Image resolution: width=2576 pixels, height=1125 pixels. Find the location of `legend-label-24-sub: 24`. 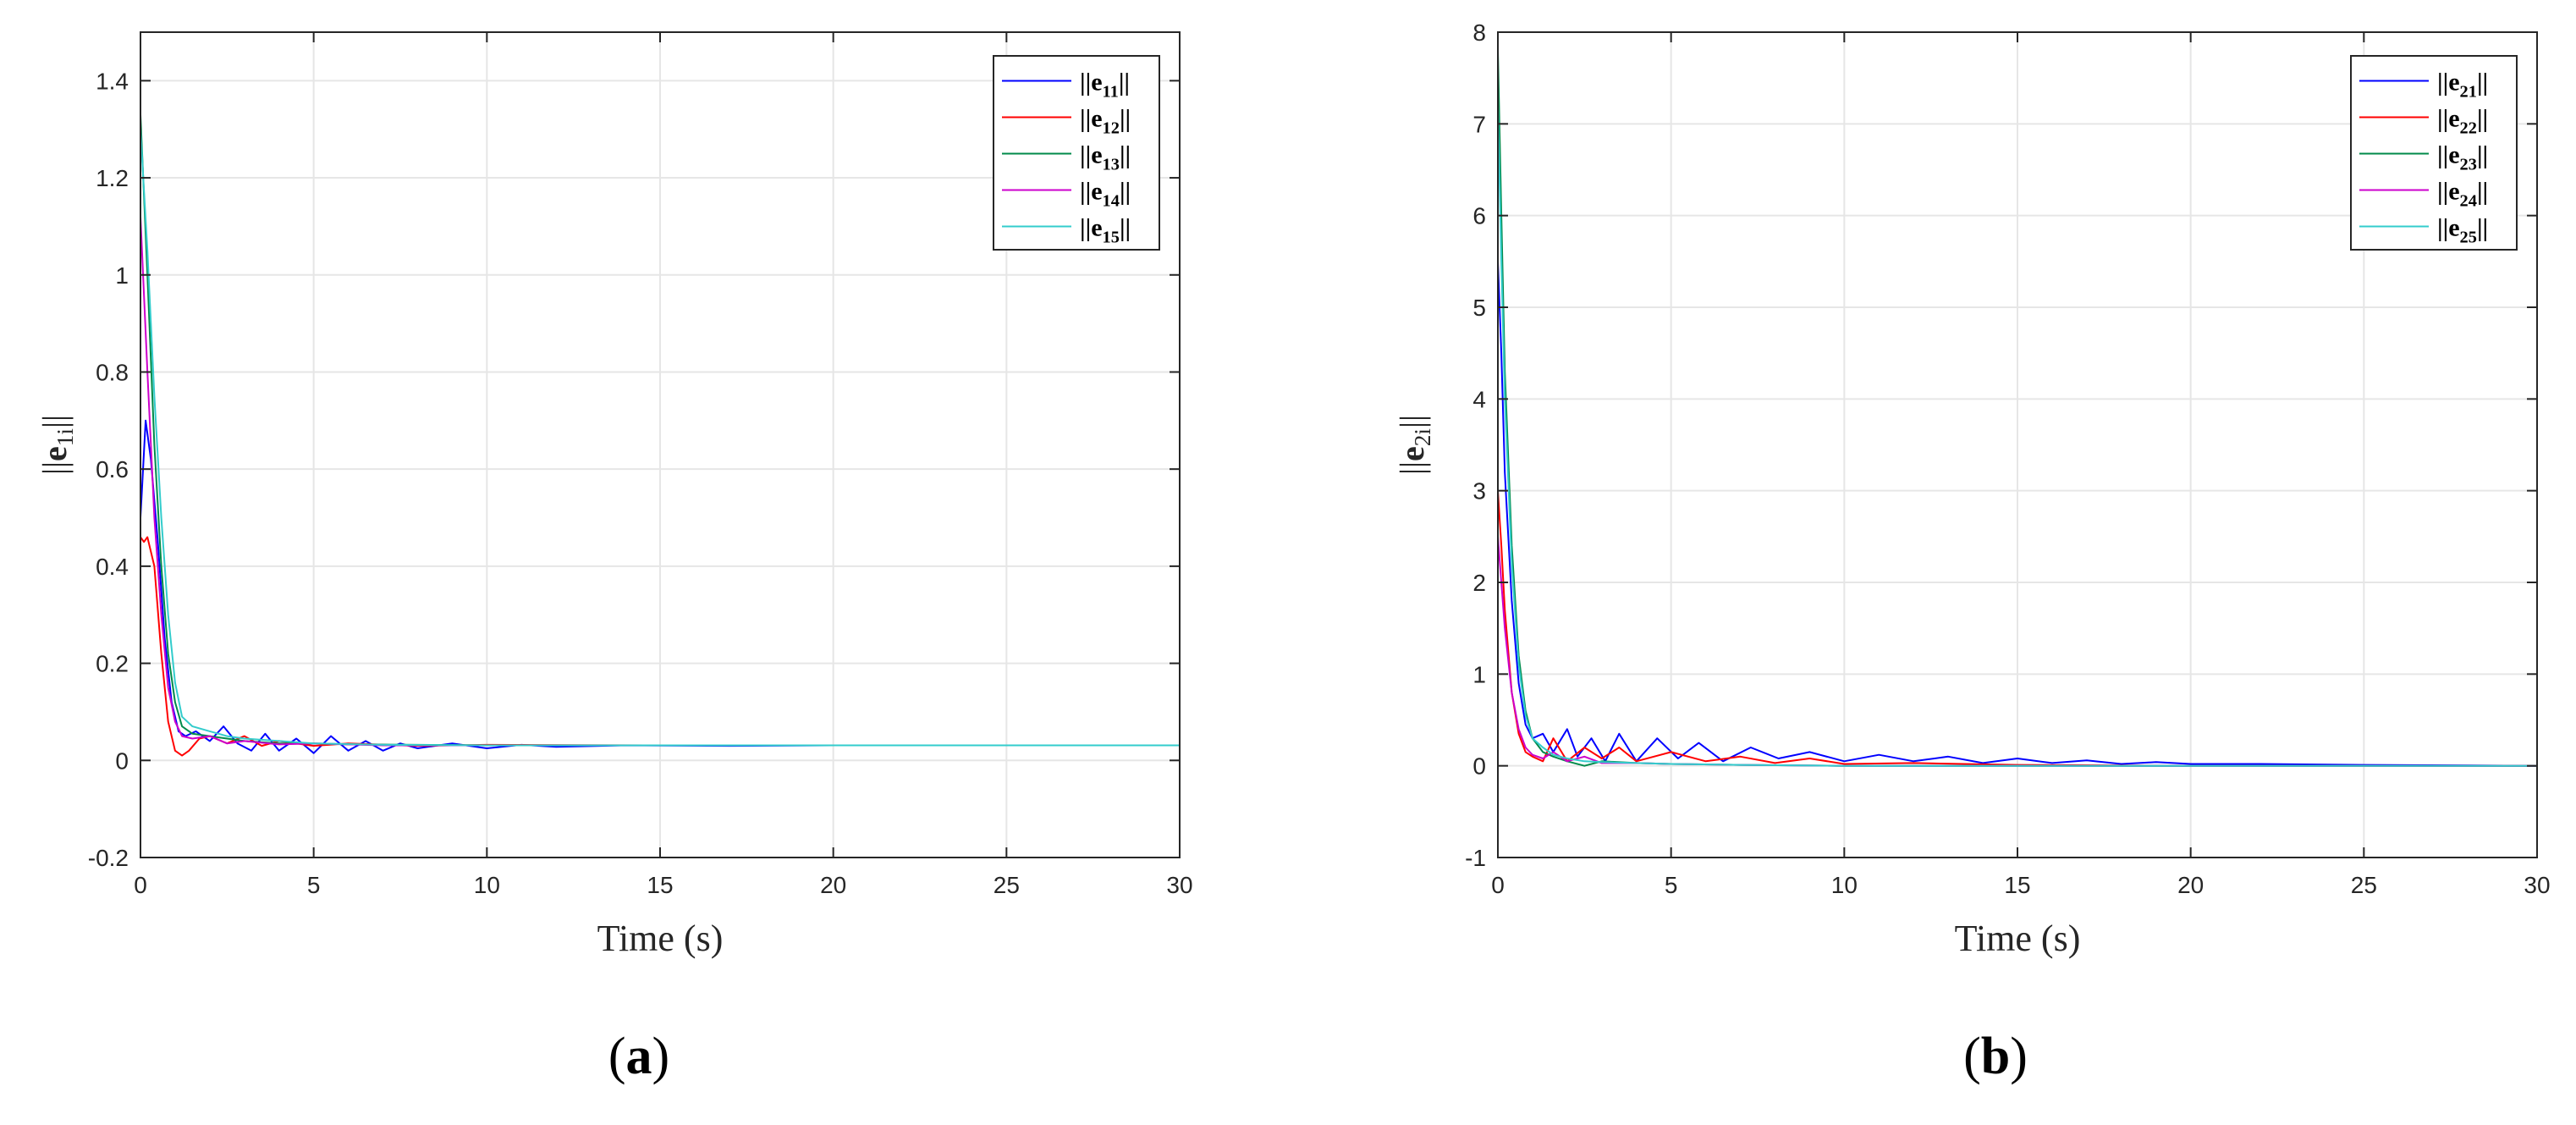

legend-label-24-sub: 24 is located at coordinates (2468, 201).